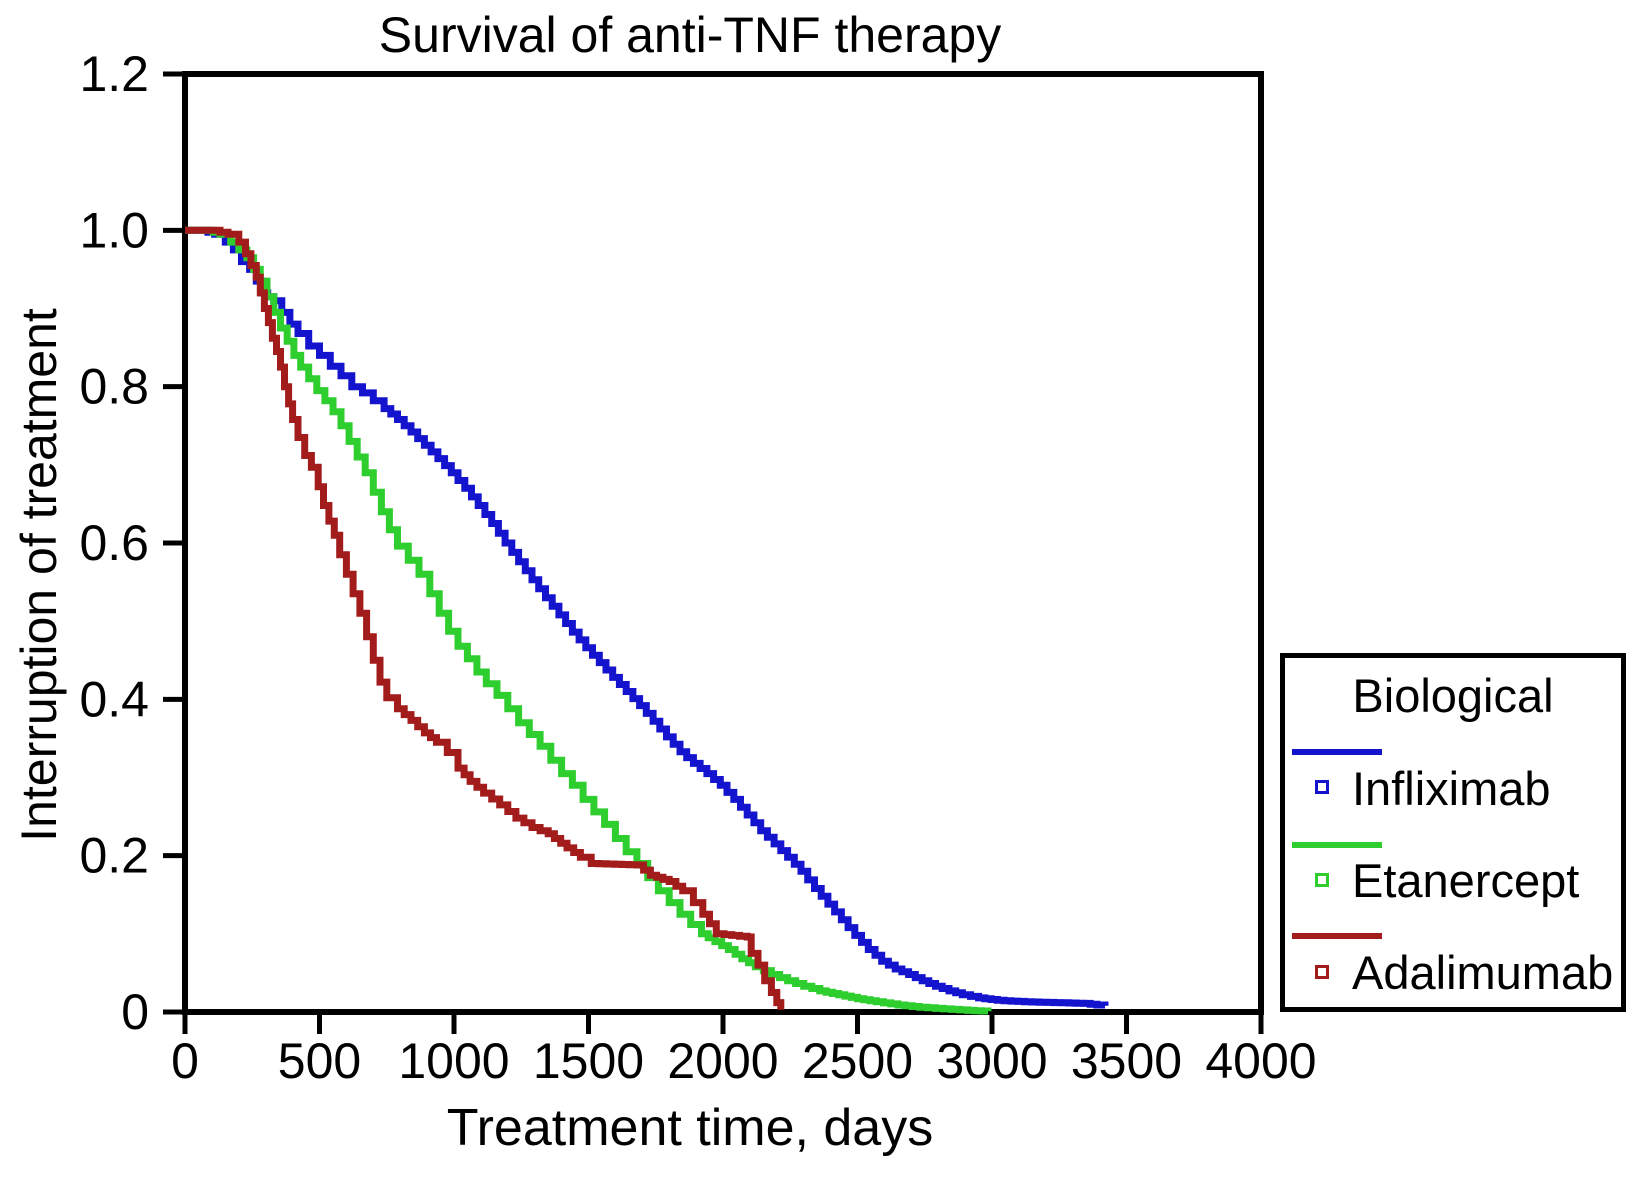  Describe the element at coordinates (185, 1061) in the screenshot. I see `x-tick-label: 0` at that location.